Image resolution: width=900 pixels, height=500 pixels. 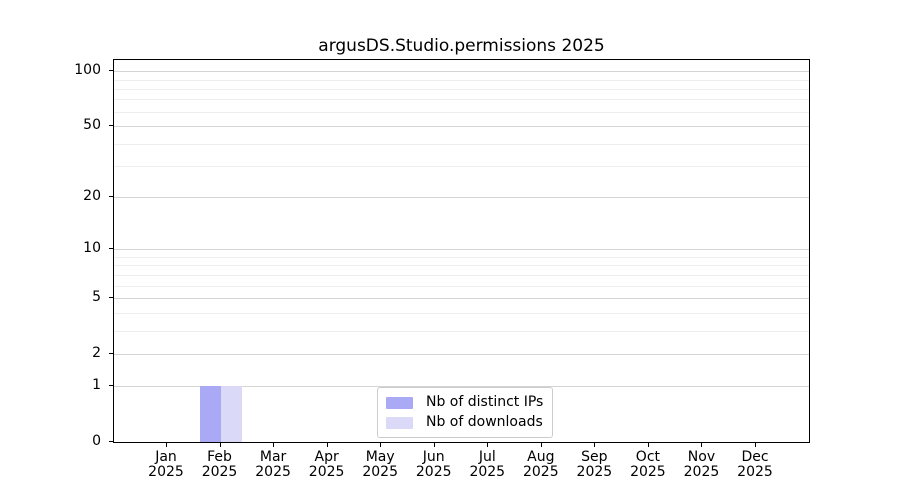 I want to click on y-tick-label: 50, so click(x=92, y=125).